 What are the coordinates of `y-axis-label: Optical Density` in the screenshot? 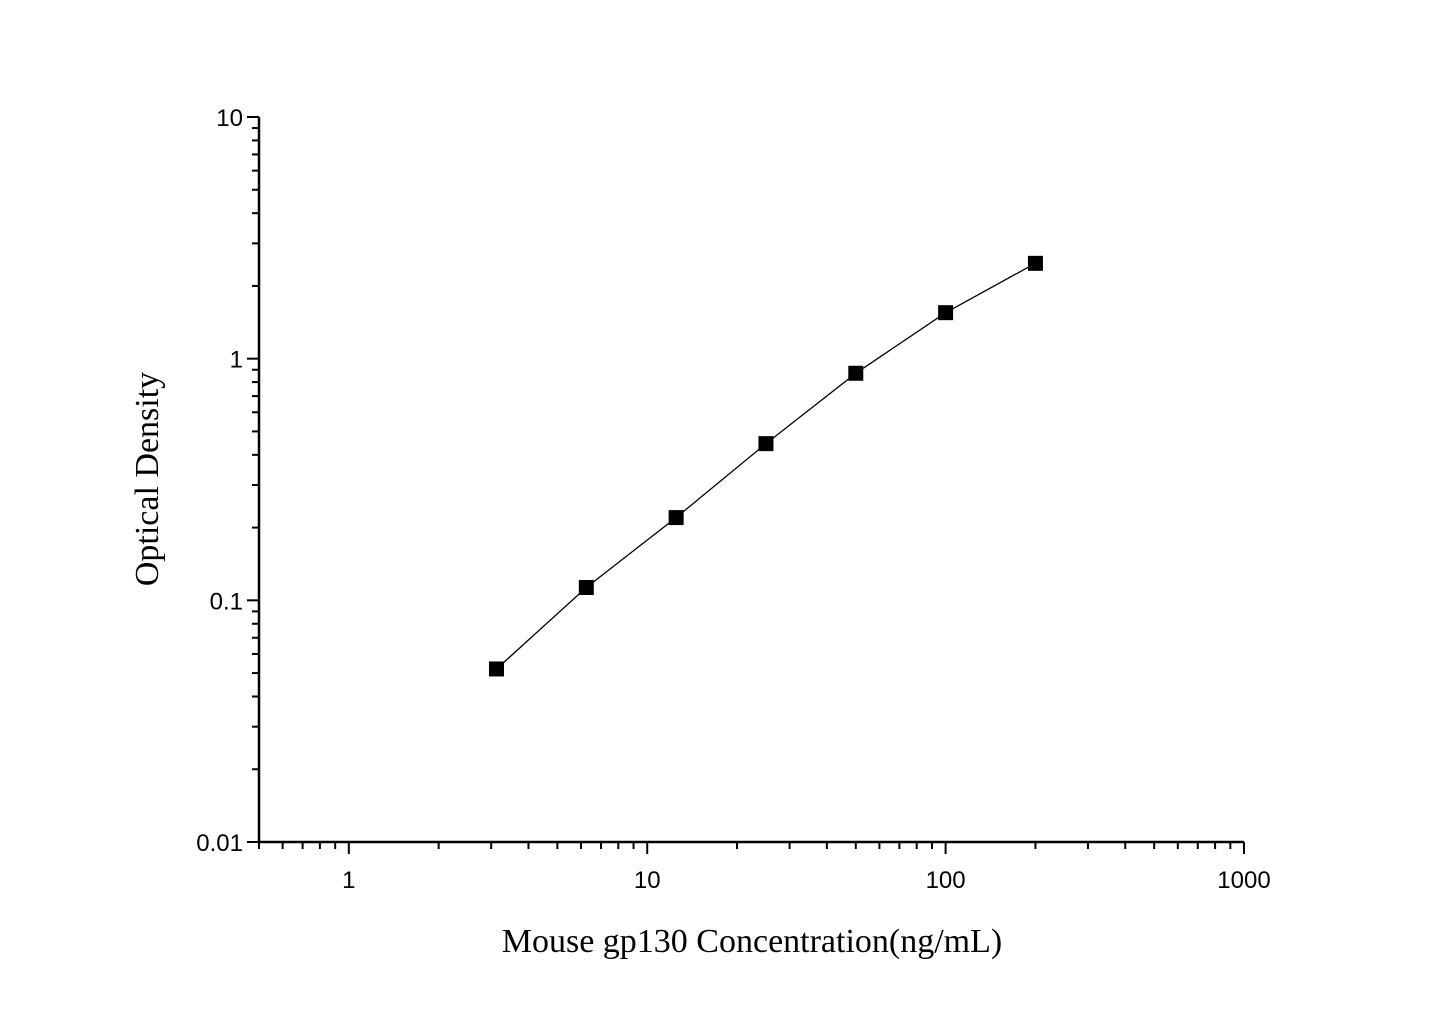 It's located at (147, 479).